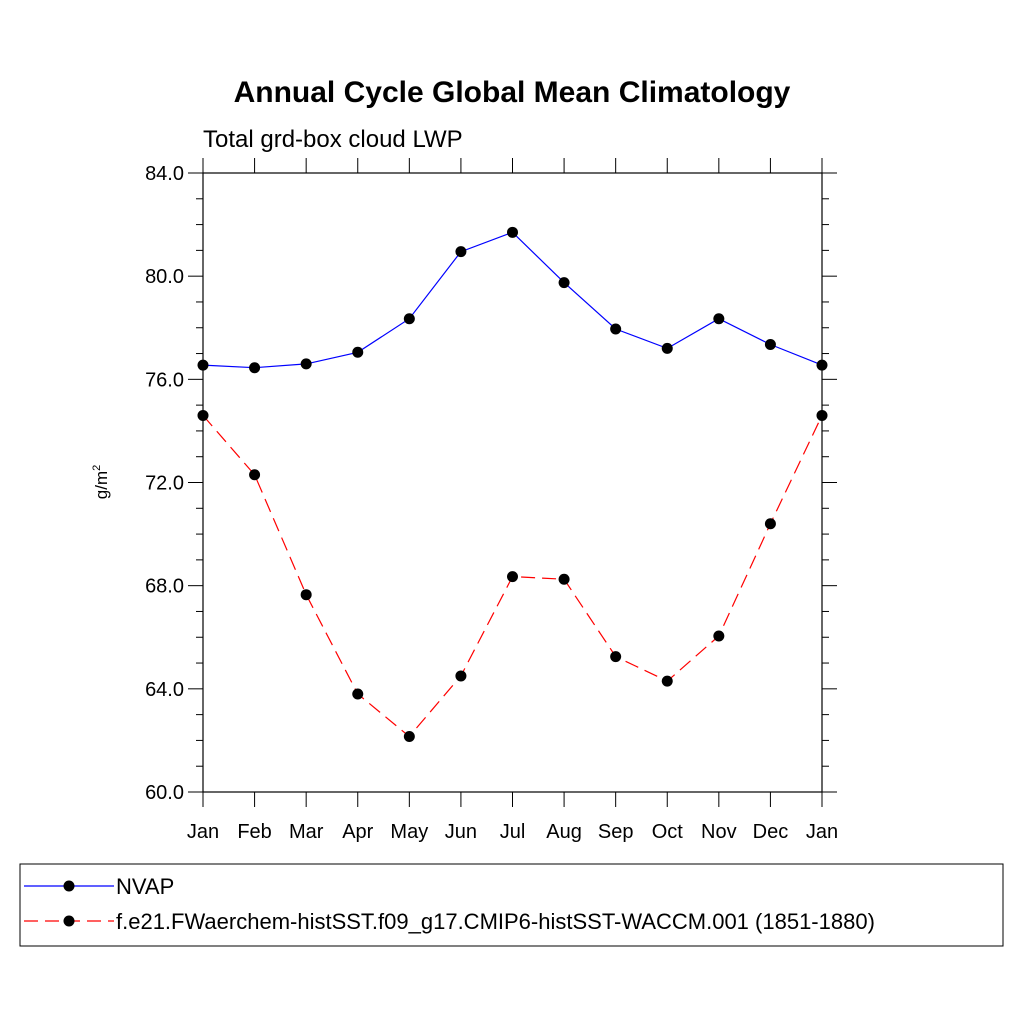 This screenshot has width=1024, height=1024. What do you see at coordinates (164, 380) in the screenshot?
I see `y-tick-label: 76.0` at bounding box center [164, 380].